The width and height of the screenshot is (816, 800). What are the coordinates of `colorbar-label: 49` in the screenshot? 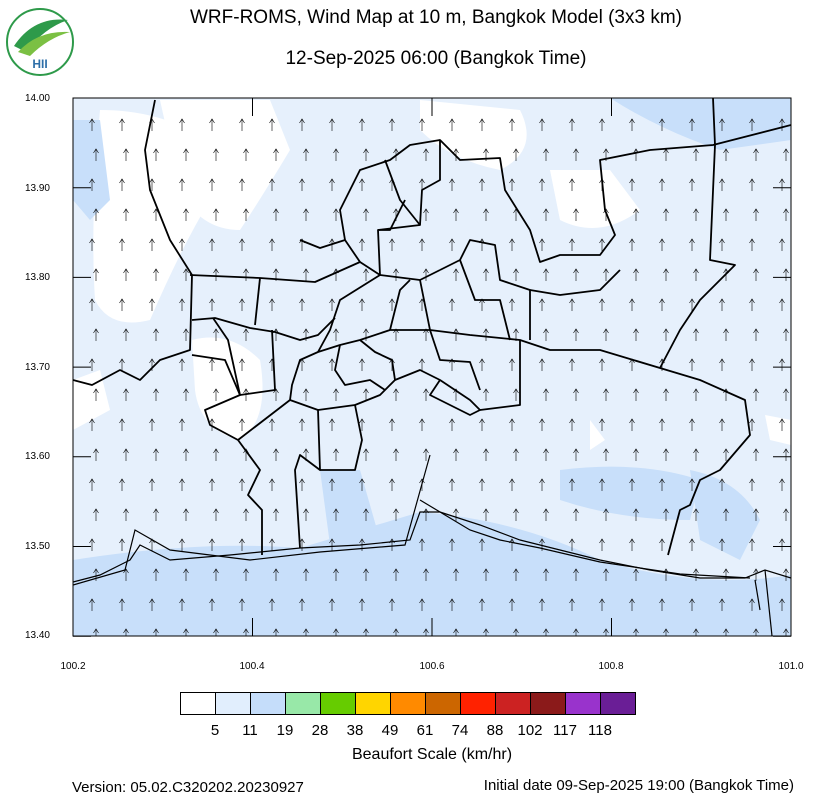 It's located at (390, 730).